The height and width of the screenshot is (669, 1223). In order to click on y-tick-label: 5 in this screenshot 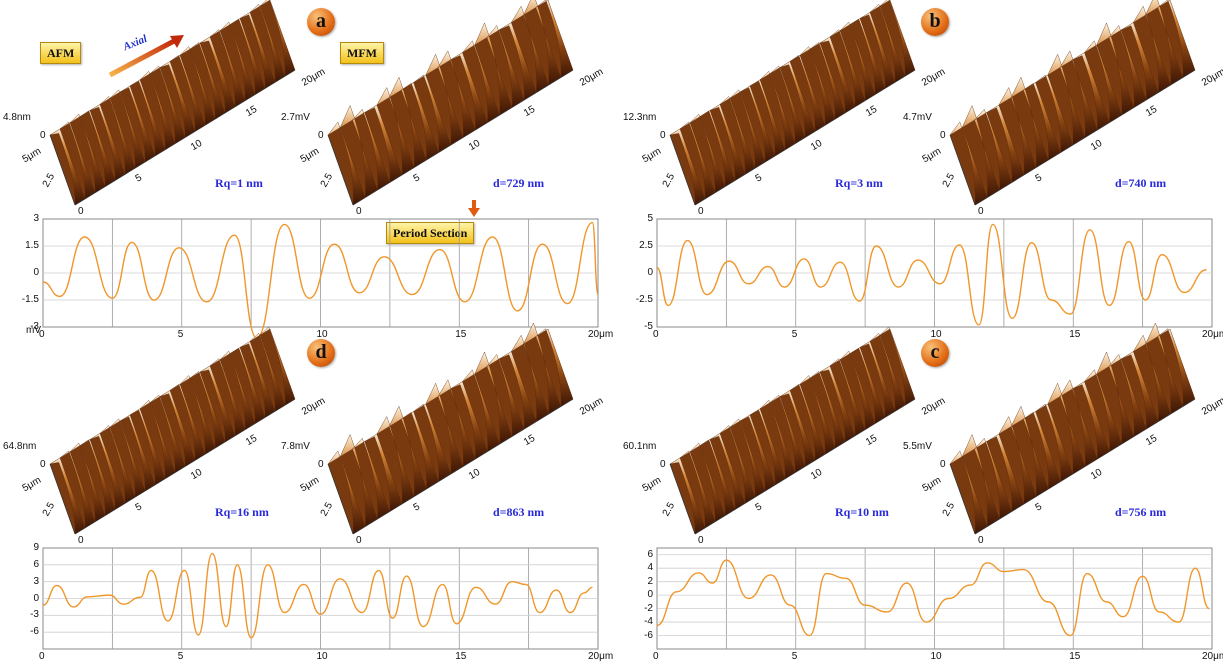, I will do `click(633, 218)`.